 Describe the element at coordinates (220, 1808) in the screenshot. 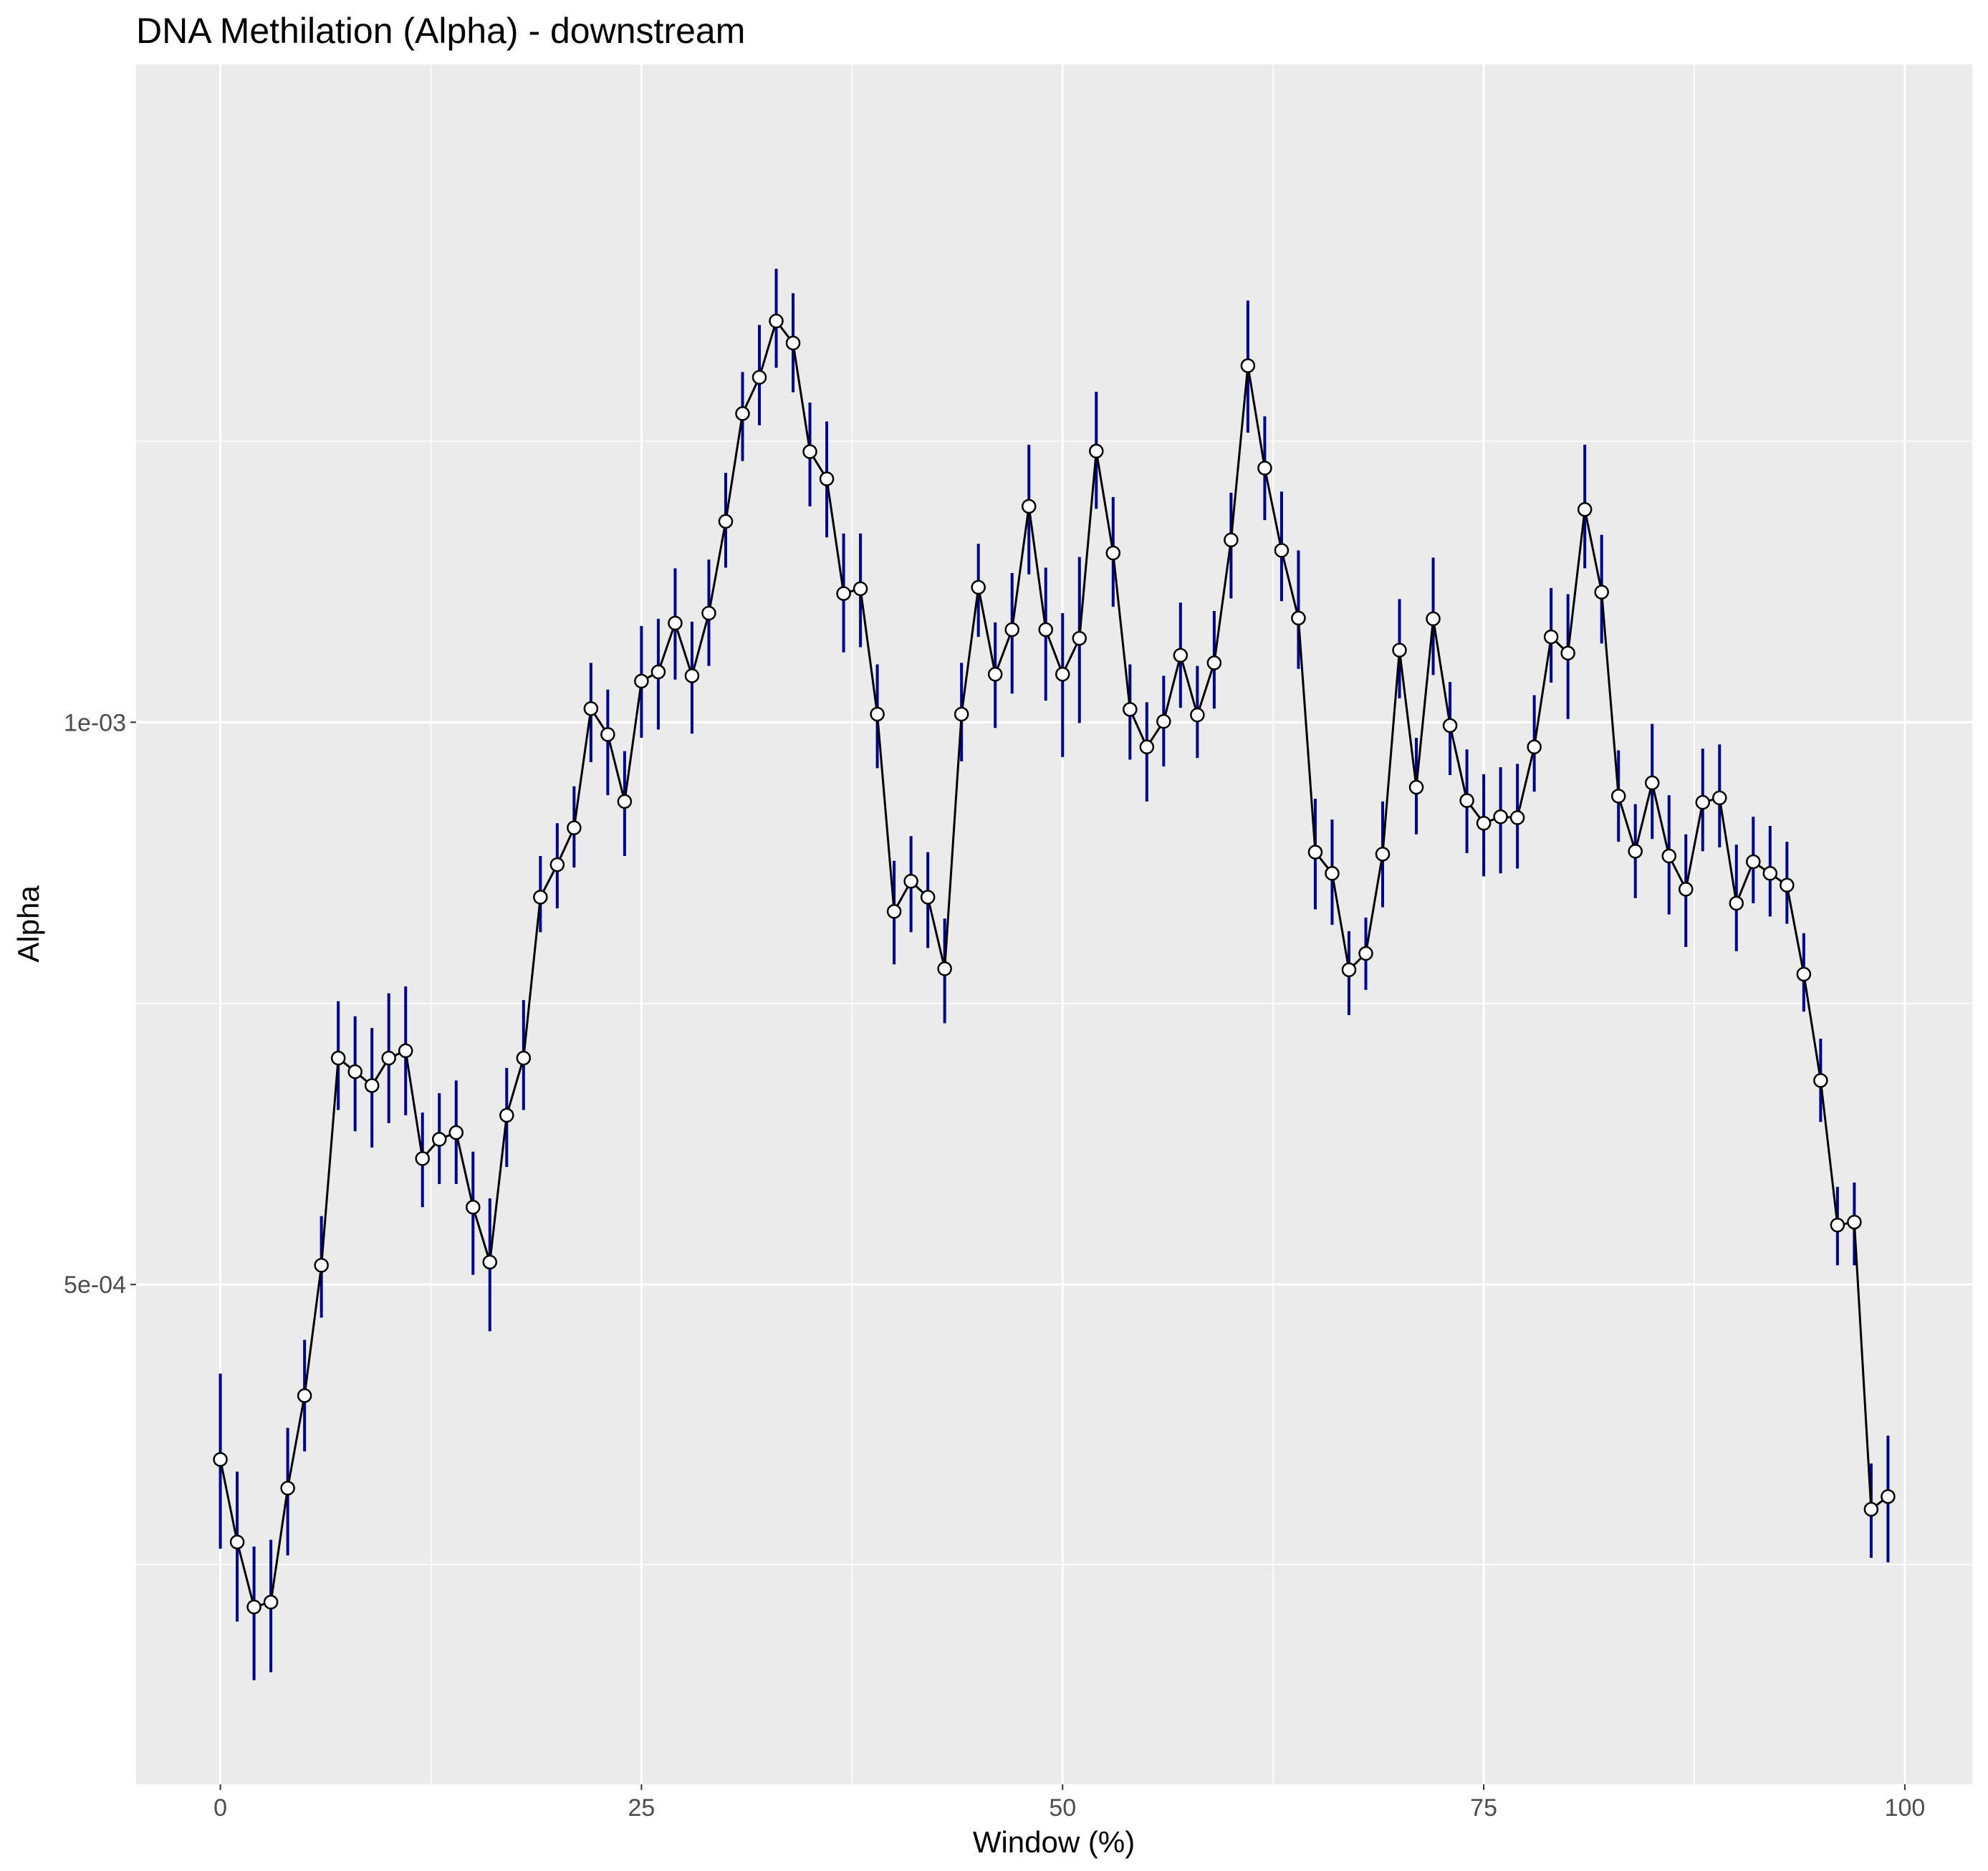

I see `x-tick-label: 0` at that location.